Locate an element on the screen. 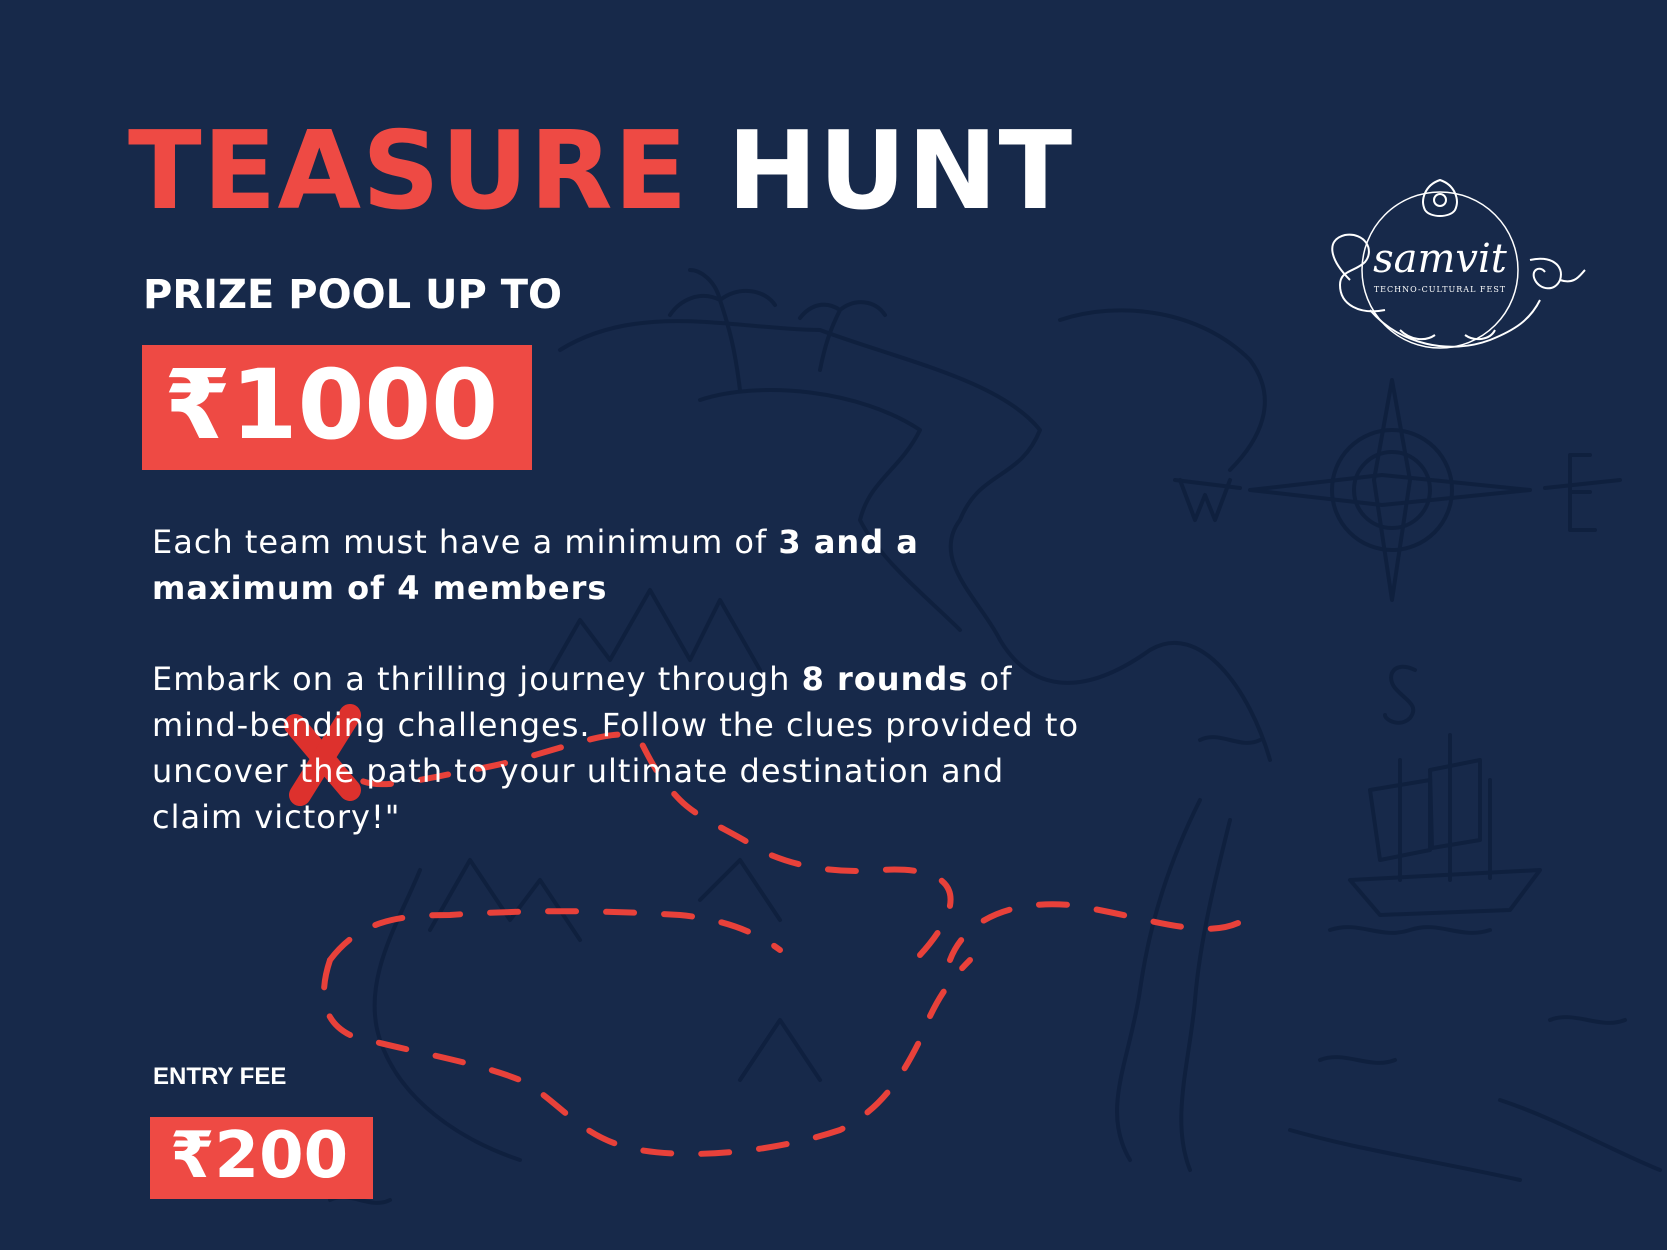 Image resolution: width=1667 pixels, height=1250 pixels. team-size-text: Each team must have a minimum of is located at coordinates (465, 542).